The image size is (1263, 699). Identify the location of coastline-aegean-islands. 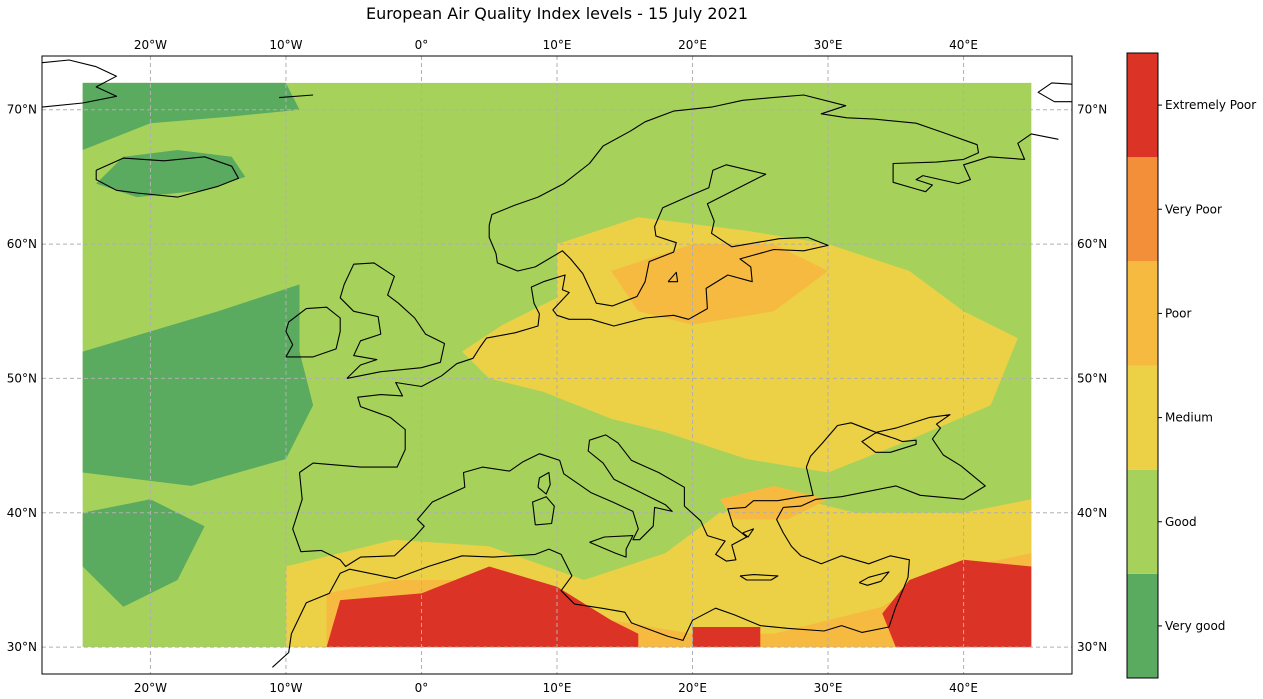
(748, 533).